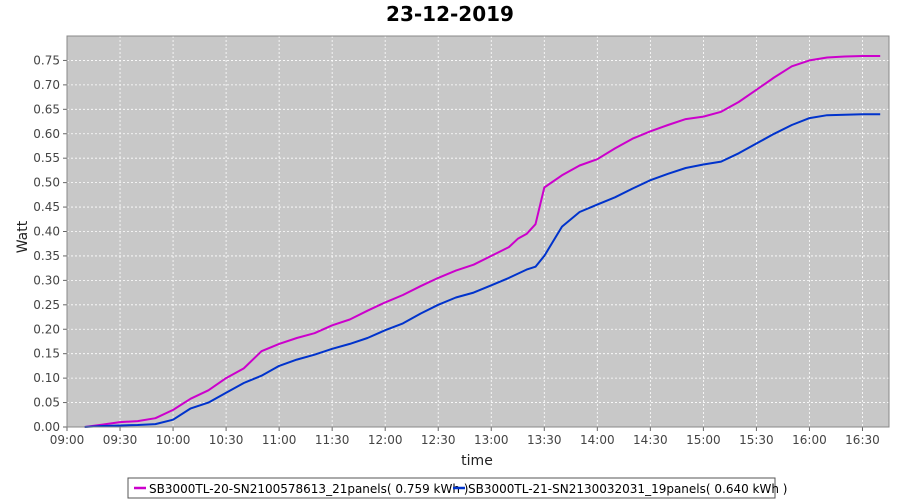 The width and height of the screenshot is (900, 500). I want to click on y-tick-label: 0.30, so click(46, 280).